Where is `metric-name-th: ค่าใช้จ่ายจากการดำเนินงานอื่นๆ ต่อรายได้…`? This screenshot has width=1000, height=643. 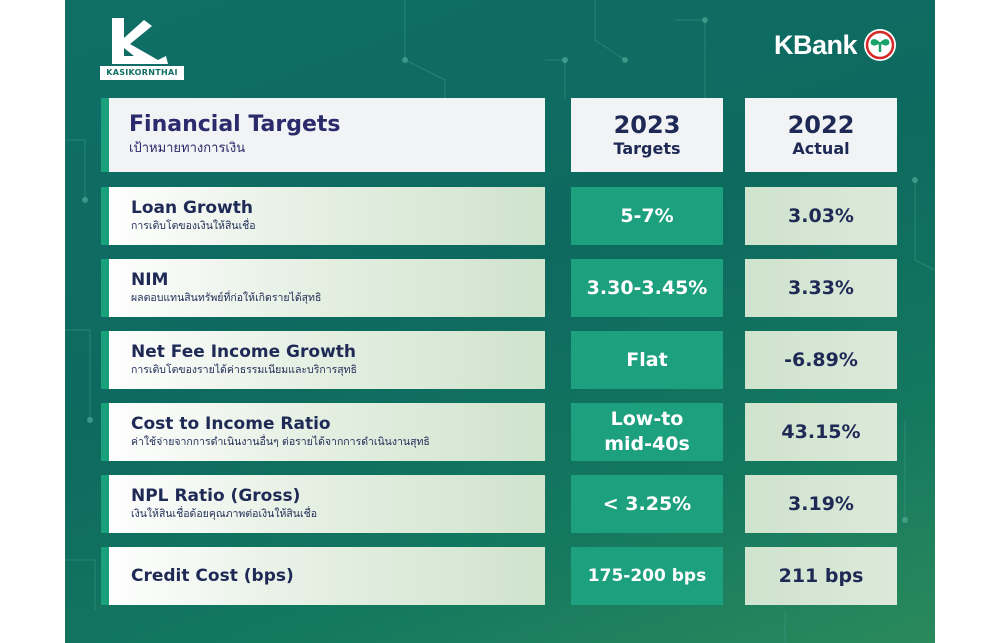
metric-name-th: ค่าใช้จ่ายจากการดำเนินงานอื่นๆ ต่อรายได้… is located at coordinates (280, 442).